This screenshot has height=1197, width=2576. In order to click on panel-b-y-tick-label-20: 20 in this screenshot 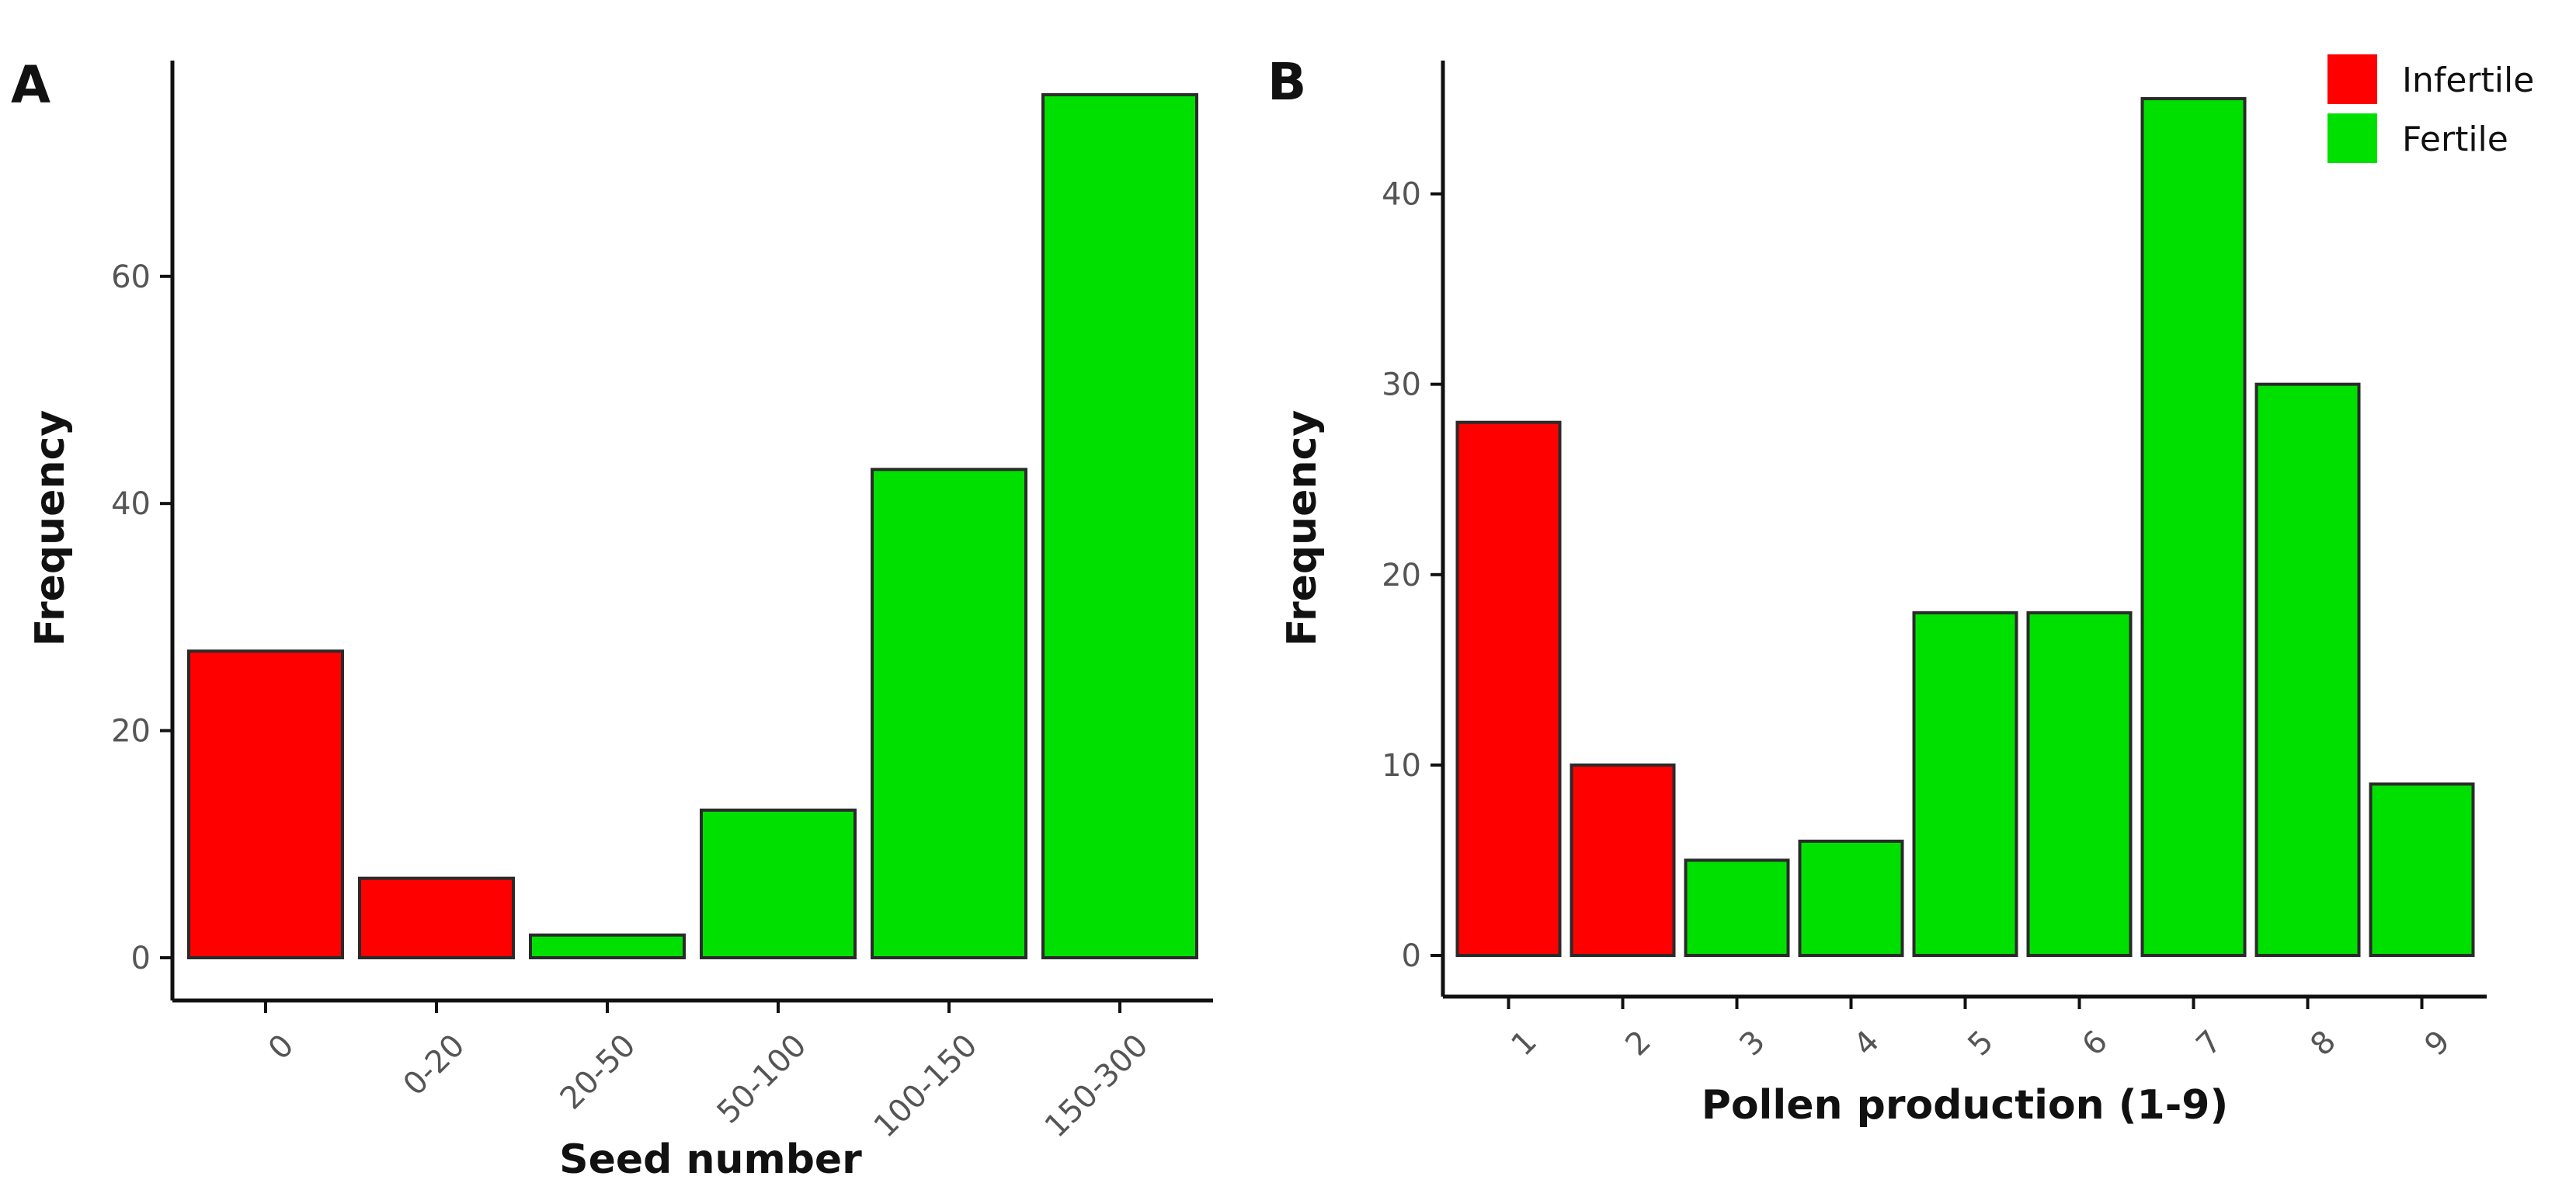, I will do `click(1401, 575)`.